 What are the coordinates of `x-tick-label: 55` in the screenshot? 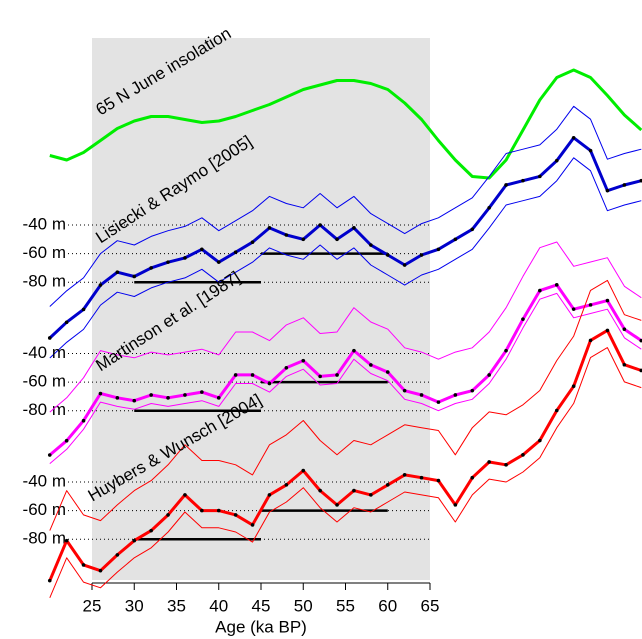 It's located at (345, 605).